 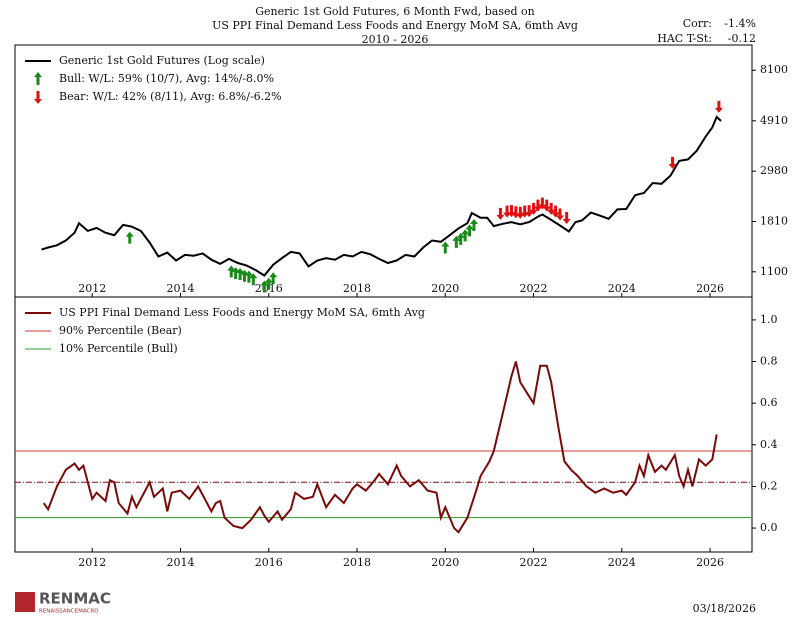 What do you see at coordinates (118, 348) in the screenshot?
I see `legend-label: 10% Percentile (Bull)` at bounding box center [118, 348].